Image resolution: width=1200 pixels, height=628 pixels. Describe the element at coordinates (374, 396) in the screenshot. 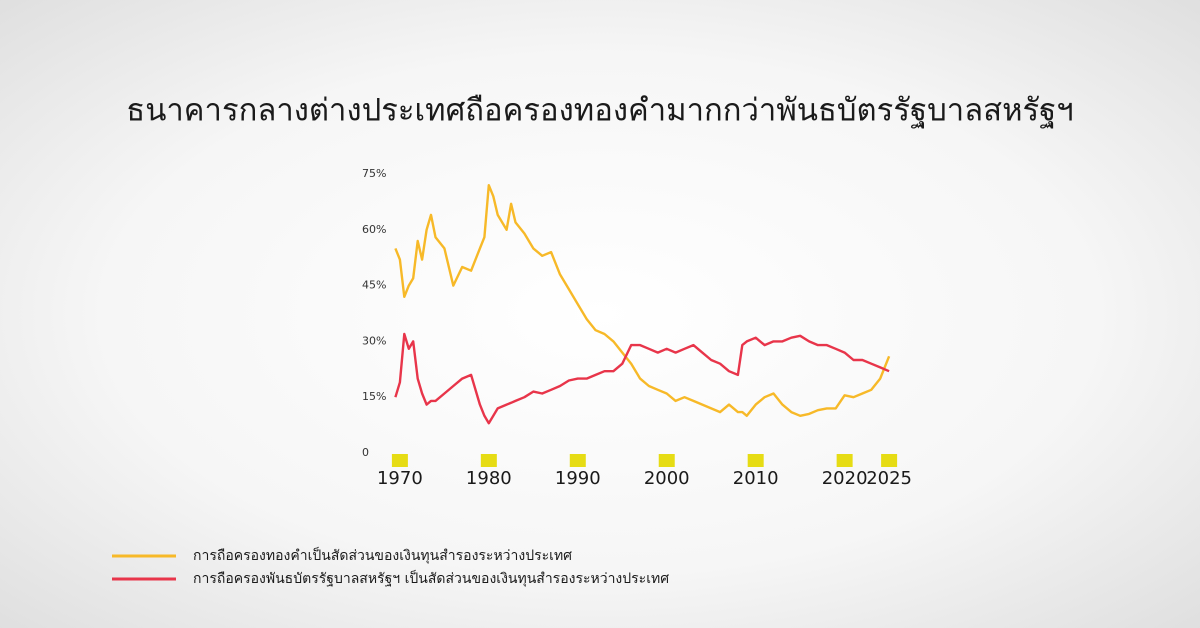

I see `y-tick-label: 15%` at that location.